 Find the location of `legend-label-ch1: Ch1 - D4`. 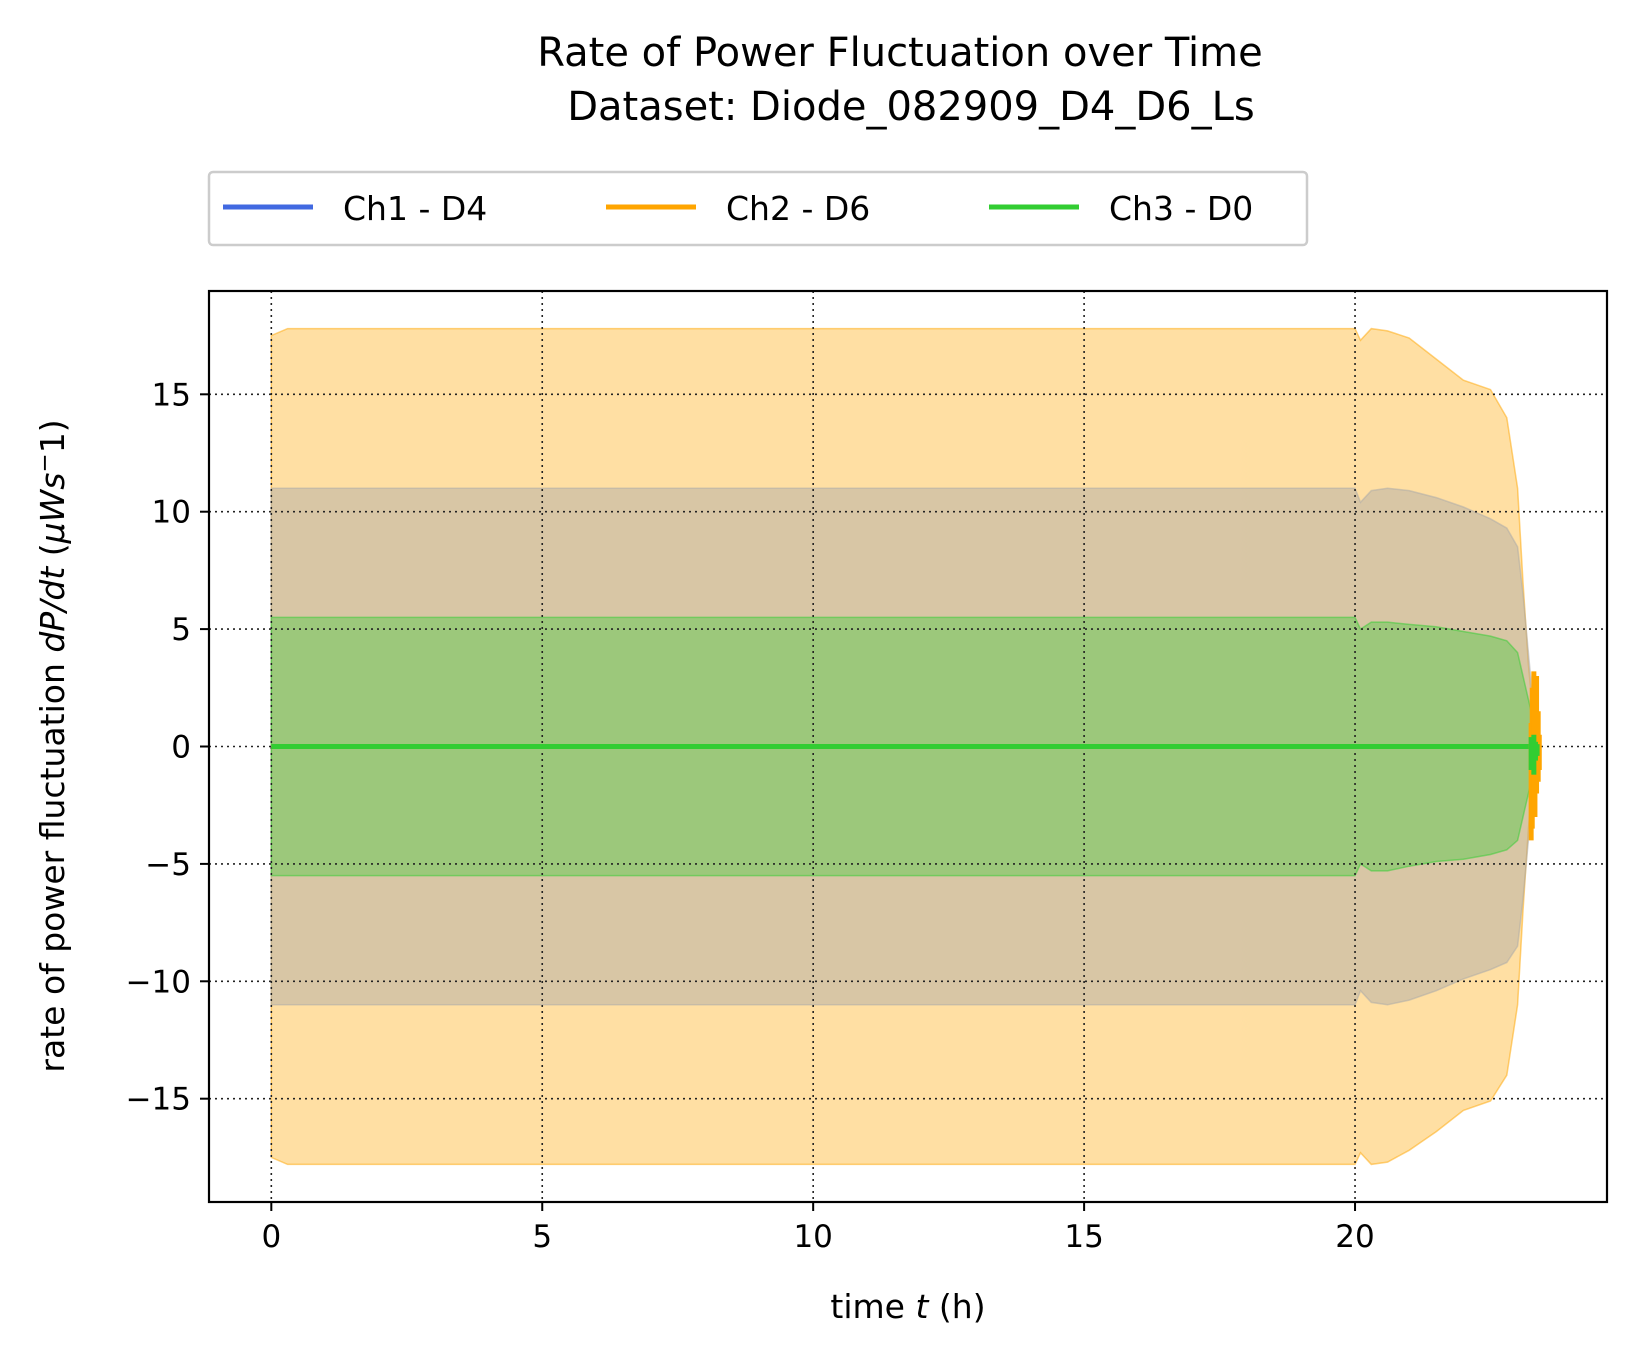

legend-label-ch1: Ch1 - D4 is located at coordinates (415, 208).